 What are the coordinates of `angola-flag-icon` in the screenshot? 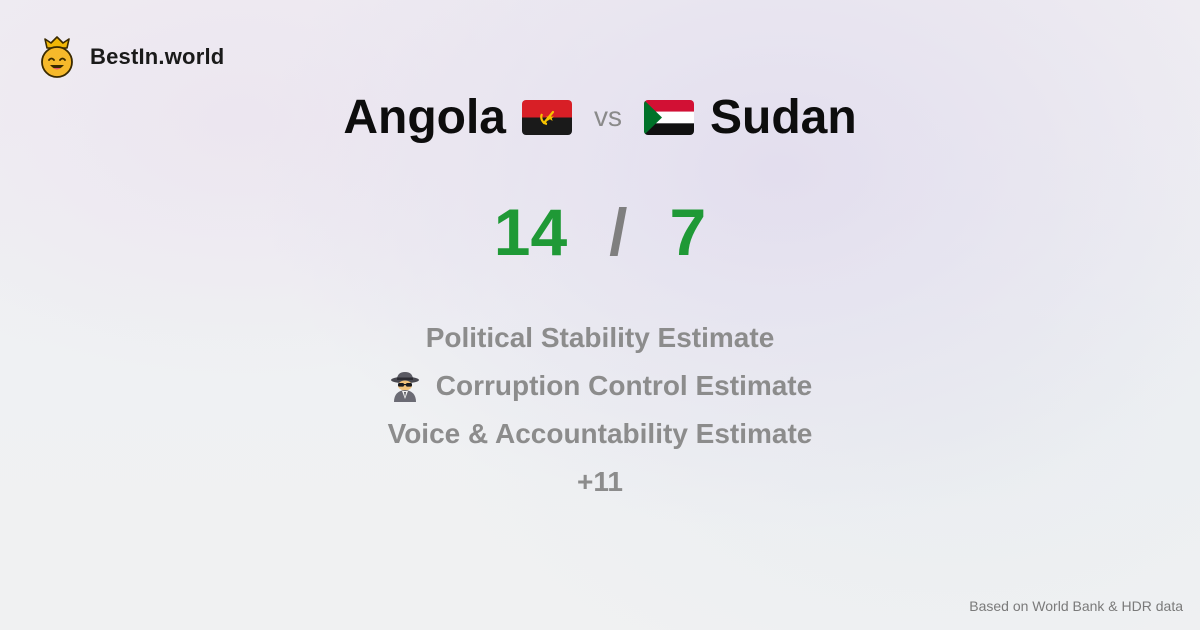 It's located at (546, 117).